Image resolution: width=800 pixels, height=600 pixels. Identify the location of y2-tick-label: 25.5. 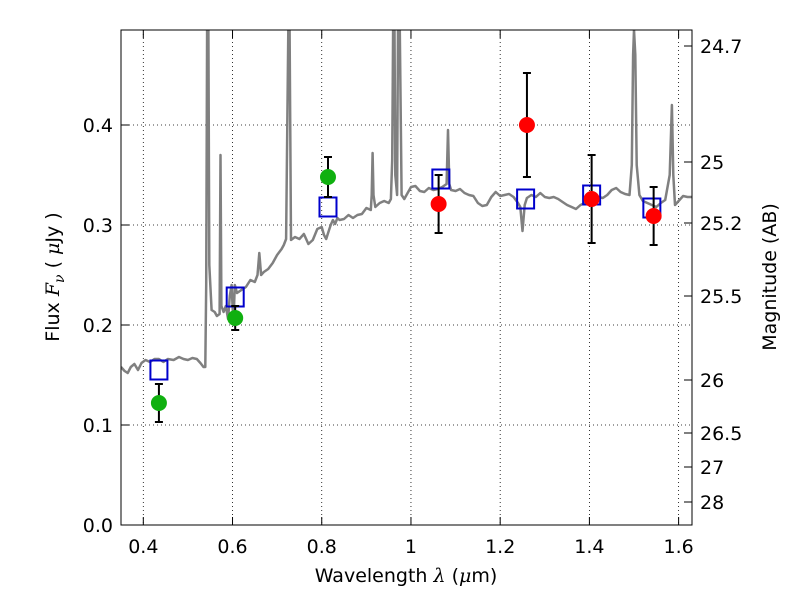
(721, 297).